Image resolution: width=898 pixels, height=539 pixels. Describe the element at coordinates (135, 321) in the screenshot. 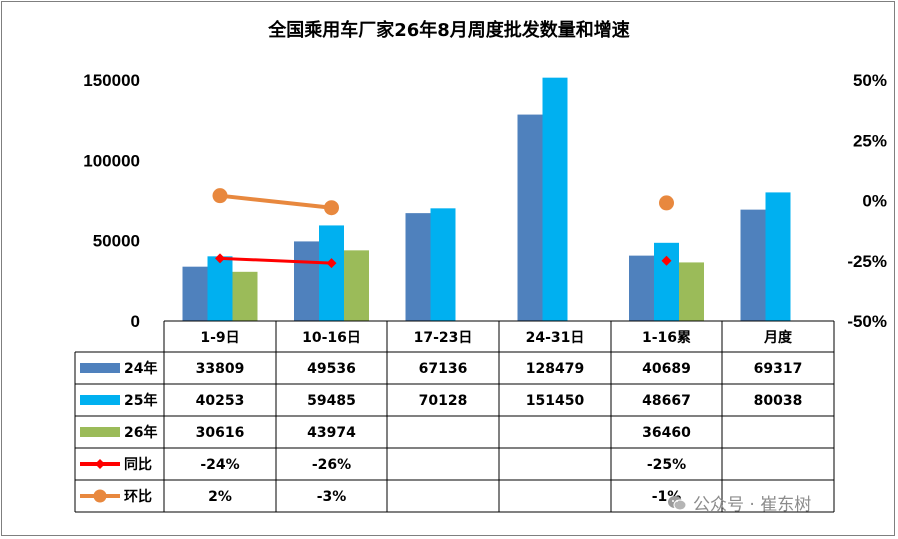

I see `y-tick-label: 0` at that location.